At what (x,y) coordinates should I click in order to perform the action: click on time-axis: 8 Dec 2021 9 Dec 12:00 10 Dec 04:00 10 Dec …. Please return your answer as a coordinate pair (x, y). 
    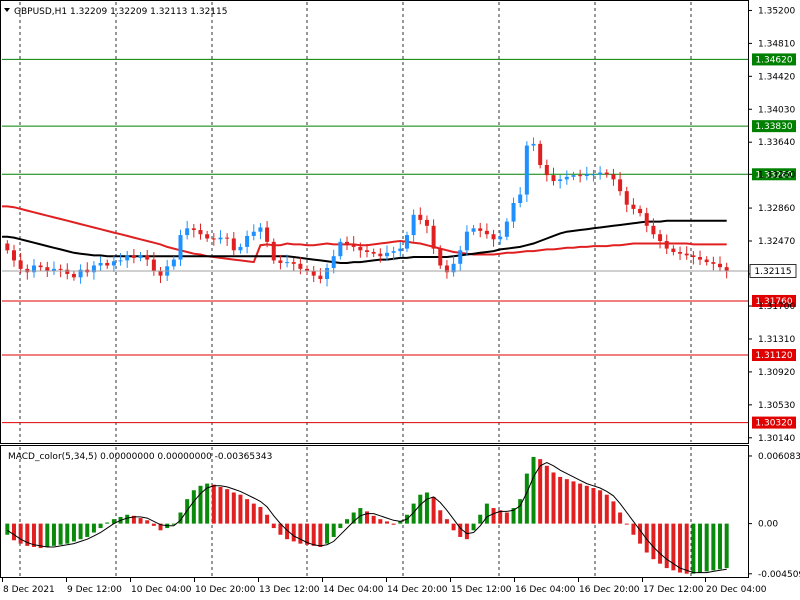
    Looking at the image, I should click on (384, 586).